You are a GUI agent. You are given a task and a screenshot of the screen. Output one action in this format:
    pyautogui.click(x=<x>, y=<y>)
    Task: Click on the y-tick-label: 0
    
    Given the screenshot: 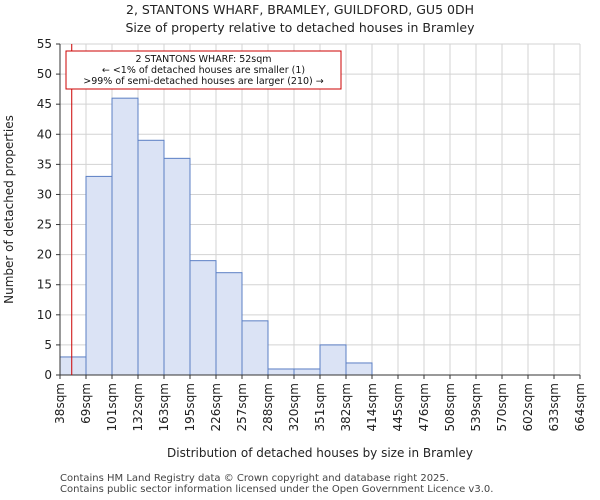 What is the action you would take?
    pyautogui.click(x=48, y=375)
    